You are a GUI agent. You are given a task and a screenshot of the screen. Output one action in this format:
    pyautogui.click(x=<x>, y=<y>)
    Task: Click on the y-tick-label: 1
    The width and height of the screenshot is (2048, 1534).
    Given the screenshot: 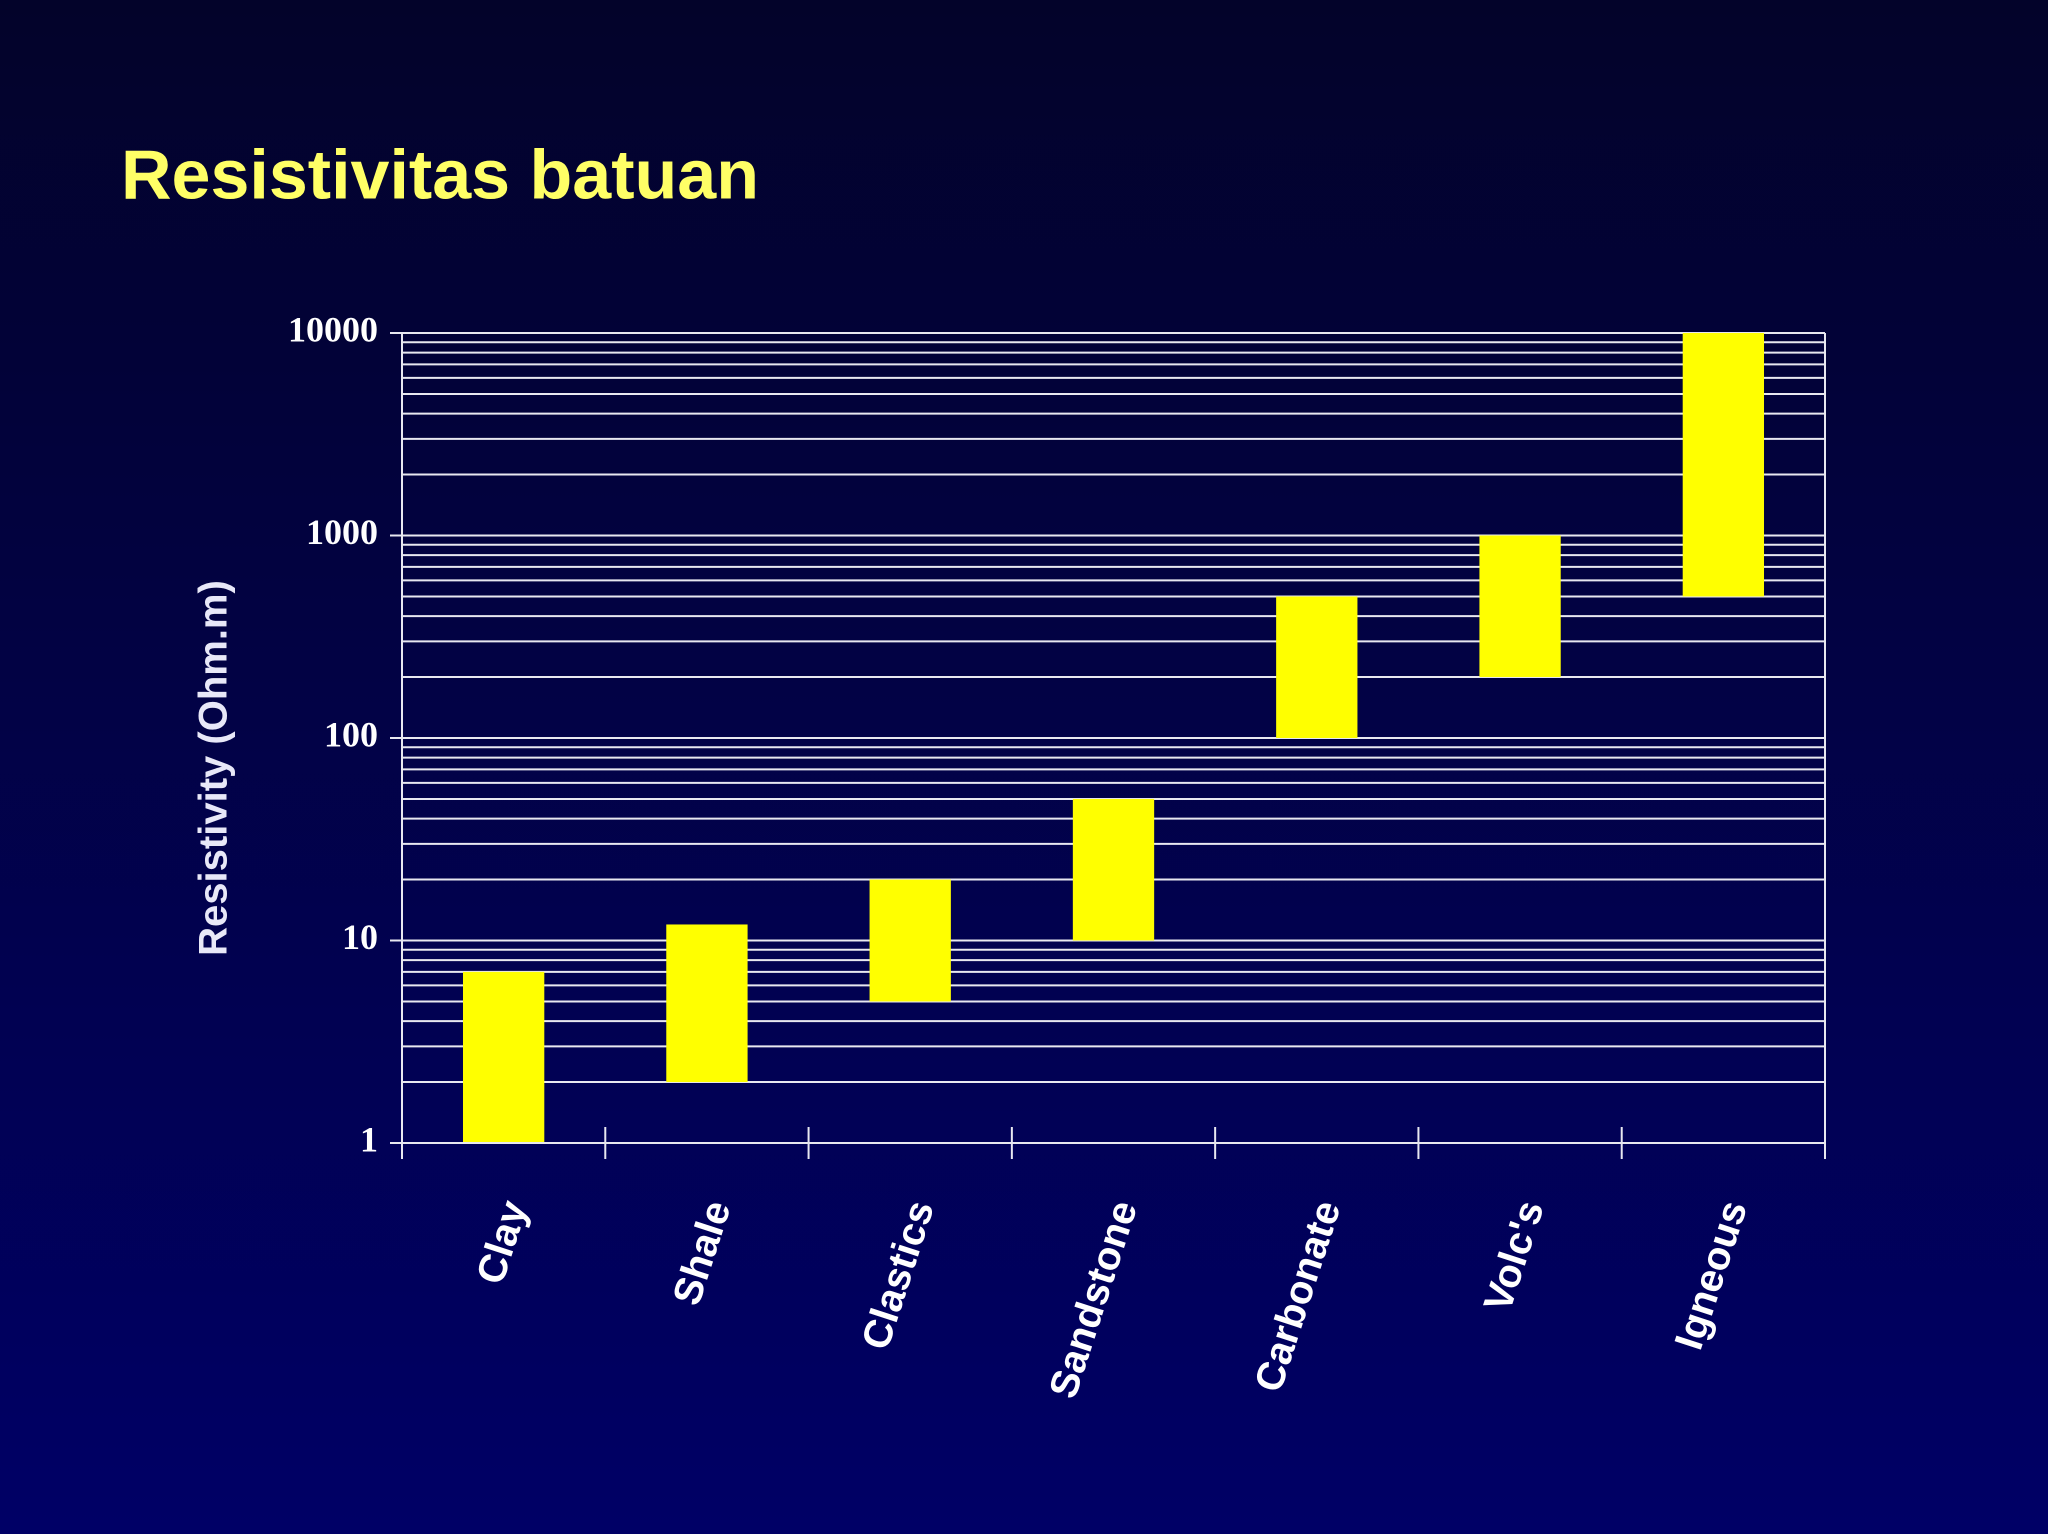 What is the action you would take?
    pyautogui.click(x=369, y=1139)
    